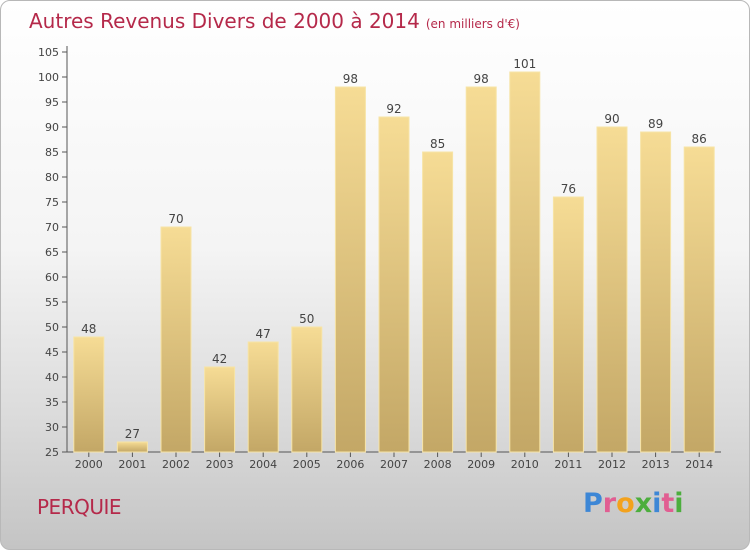 This screenshot has height=550, width=750. I want to click on y-tick-label: 40, so click(52, 377).